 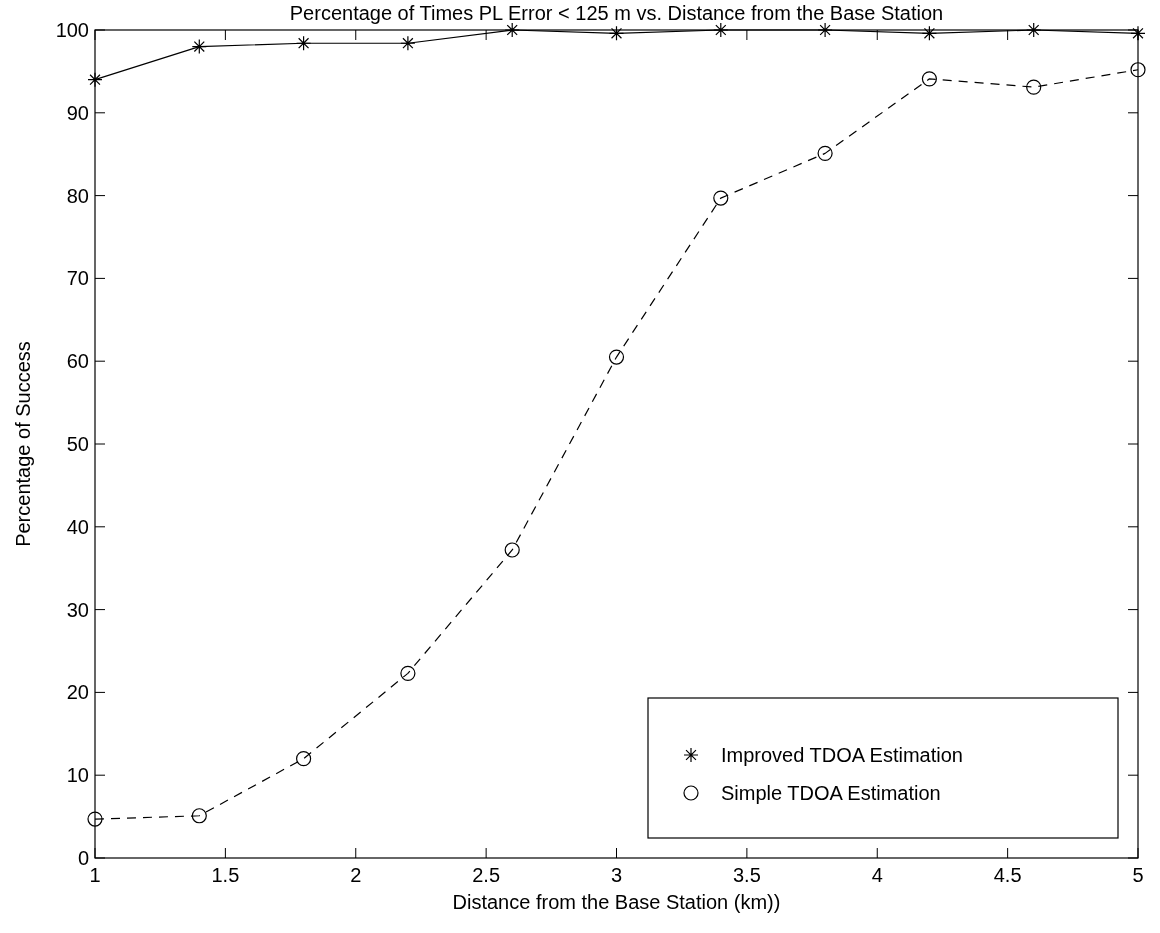 I want to click on y-tick-label: 80, so click(x=77, y=195).